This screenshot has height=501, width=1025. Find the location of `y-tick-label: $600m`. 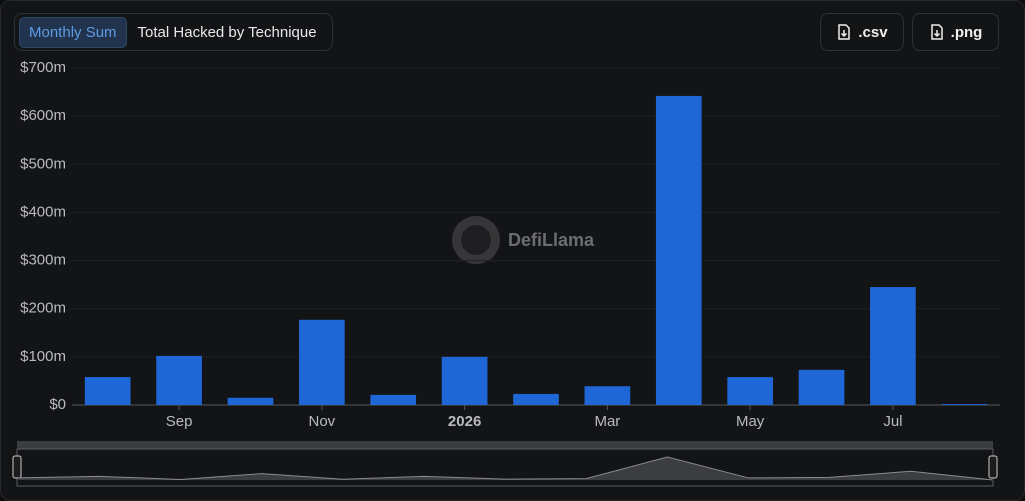

y-tick-label: $600m is located at coordinates (43, 115).